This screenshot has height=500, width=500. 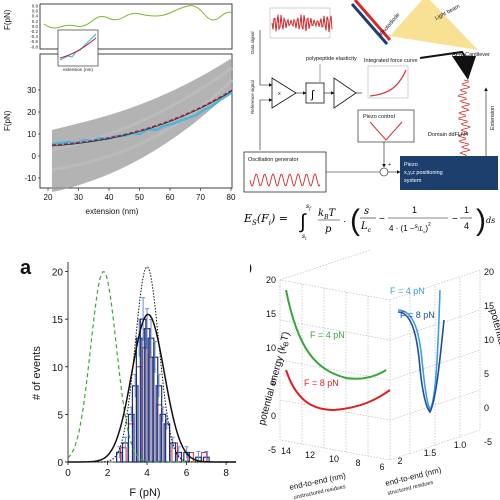 I want to click on main-xlabel: extension (nm), so click(x=112, y=211).